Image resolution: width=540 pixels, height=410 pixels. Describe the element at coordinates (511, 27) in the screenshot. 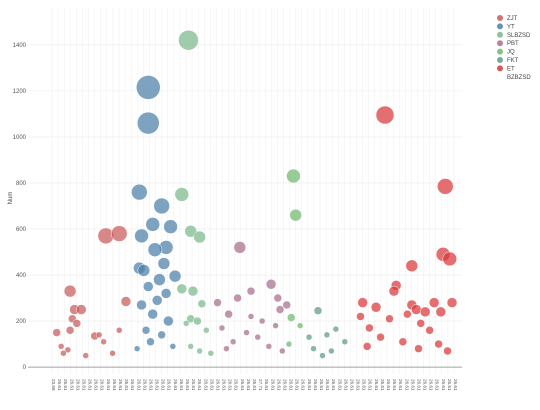

I see `legend-label: YT` at that location.